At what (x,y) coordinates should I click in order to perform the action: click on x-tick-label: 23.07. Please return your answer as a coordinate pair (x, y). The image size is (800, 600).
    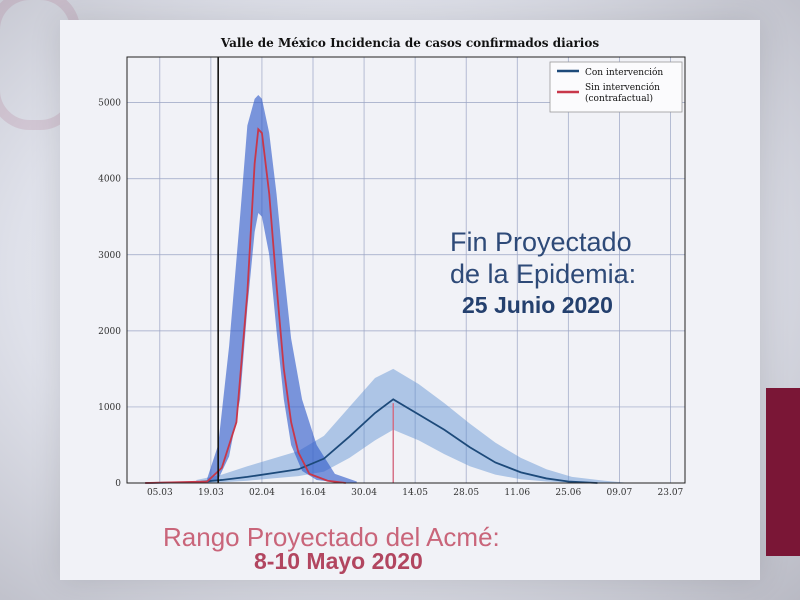
    Looking at the image, I should click on (671, 493).